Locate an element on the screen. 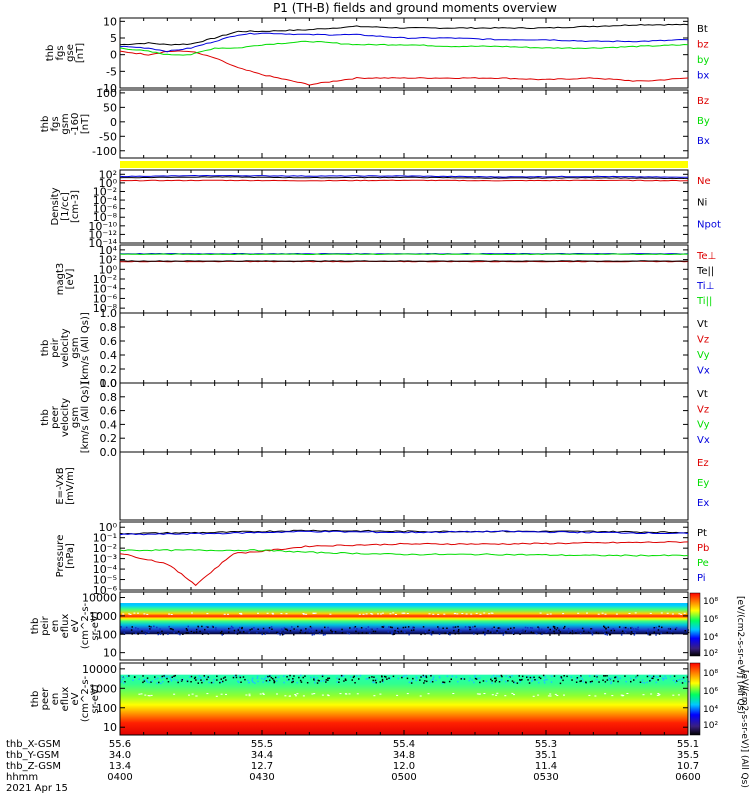  series-Npot is located at coordinates (403, 176).